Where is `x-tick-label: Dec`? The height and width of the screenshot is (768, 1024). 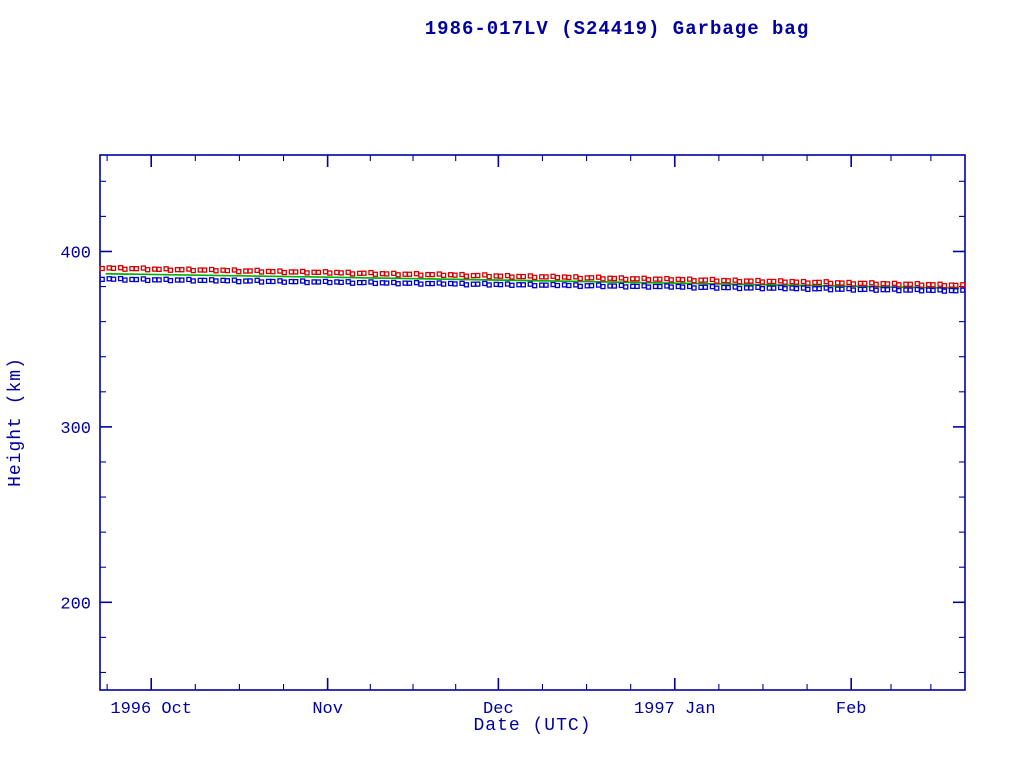 x-tick-label: Dec is located at coordinates (498, 709).